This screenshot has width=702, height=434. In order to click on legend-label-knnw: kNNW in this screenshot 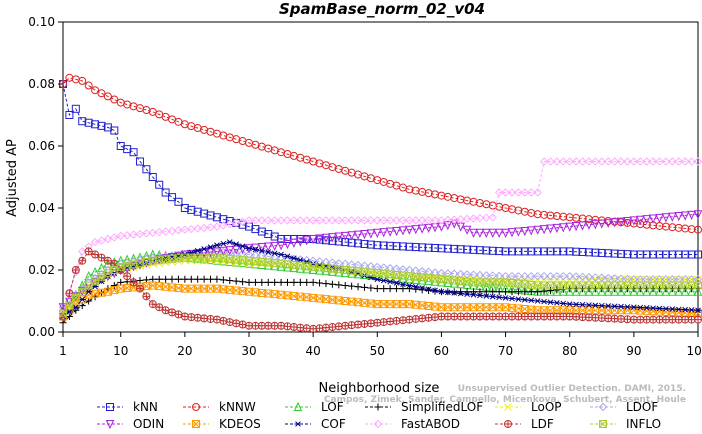, I will do `click(237, 407)`.